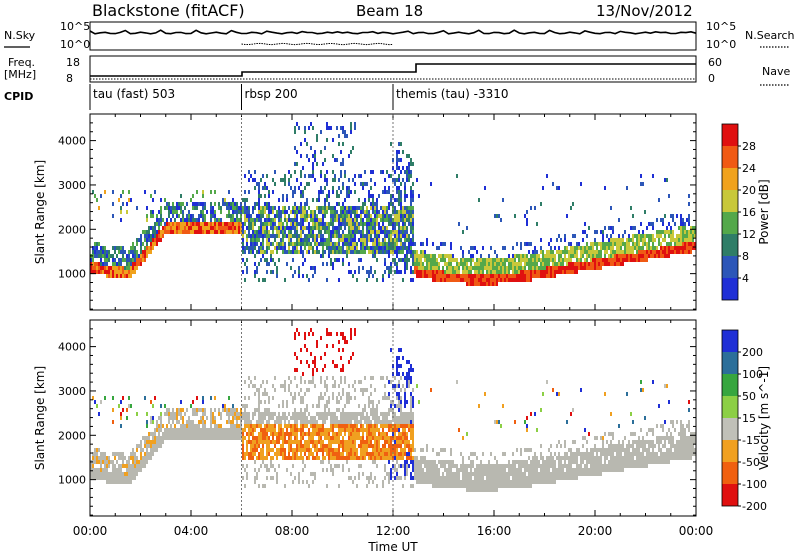 The width and height of the screenshot is (800, 554). What do you see at coordinates (299, 97) in the screenshot?
I see `cpid-segments: tau (fast) 503 rbsp 200 themis (tau) -3310` at bounding box center [299, 97].